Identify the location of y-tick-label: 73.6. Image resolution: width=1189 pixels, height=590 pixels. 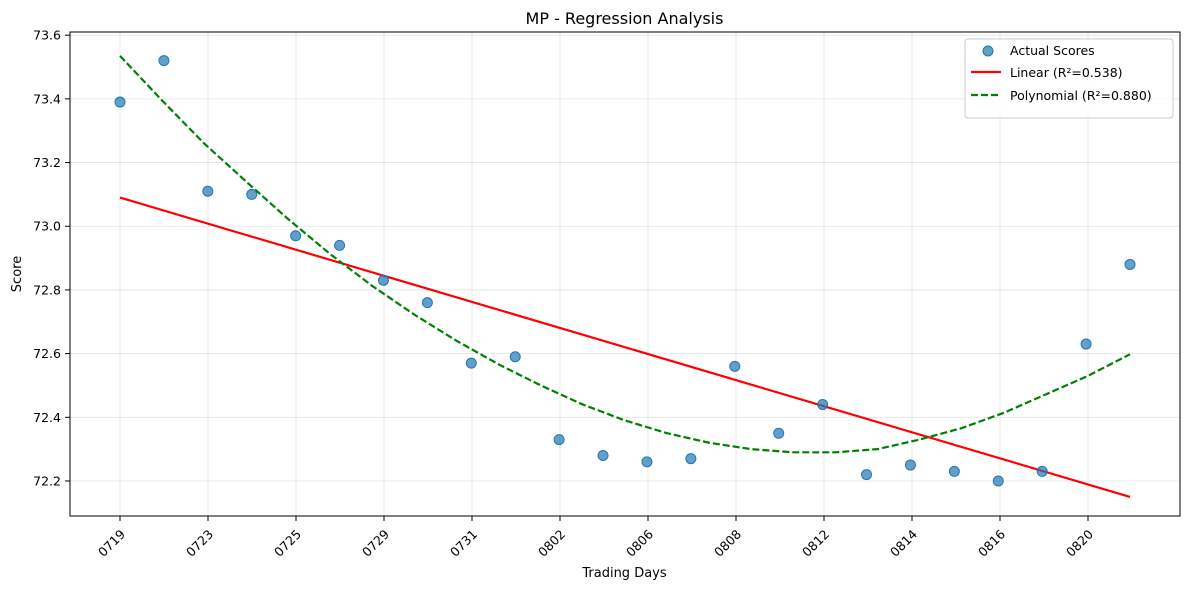
(47, 35).